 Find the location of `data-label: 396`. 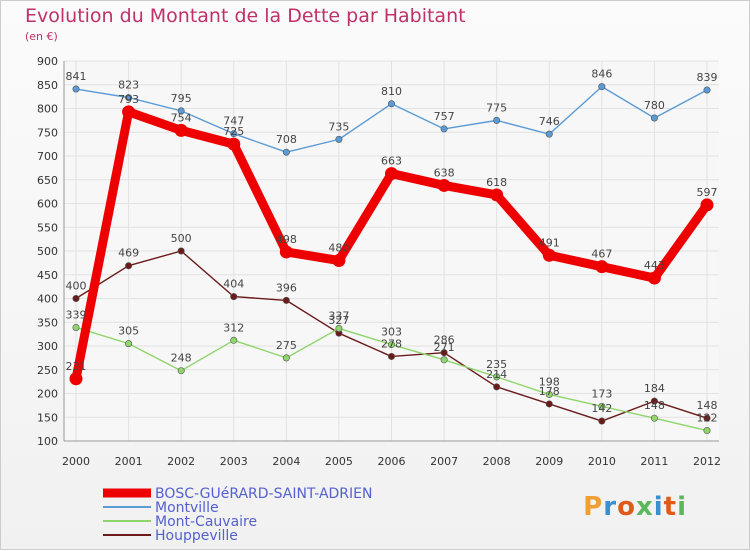

data-label: 396 is located at coordinates (286, 287).